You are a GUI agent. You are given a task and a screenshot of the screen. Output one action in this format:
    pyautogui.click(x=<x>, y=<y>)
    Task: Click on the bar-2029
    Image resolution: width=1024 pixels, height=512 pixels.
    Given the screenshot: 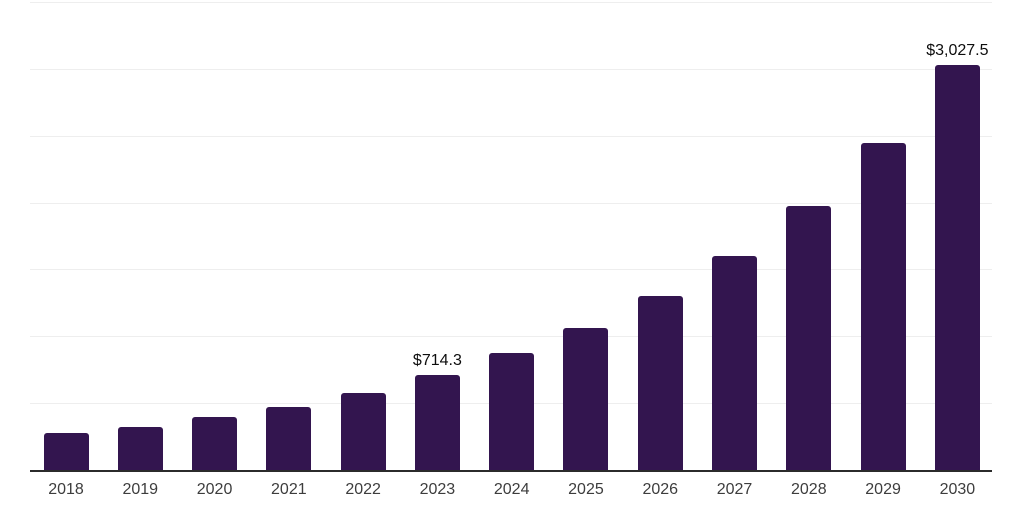 What is the action you would take?
    pyautogui.click(x=883, y=306)
    